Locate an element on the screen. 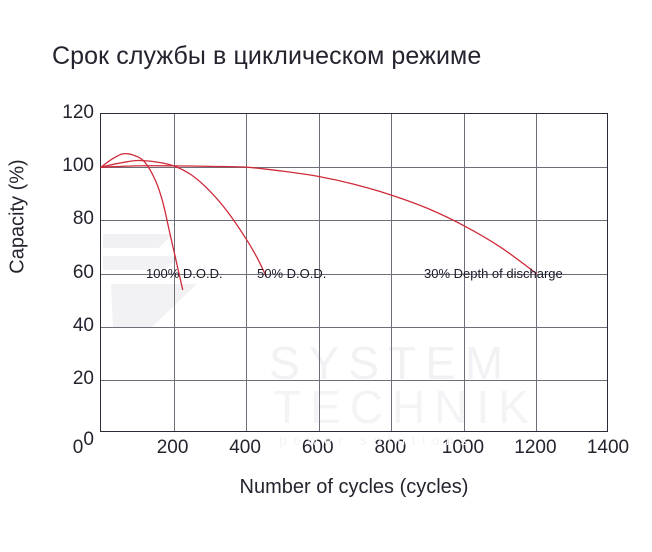 This screenshot has height=552, width=652. y-axis-label: Capacity (%) is located at coordinates (17, 216).